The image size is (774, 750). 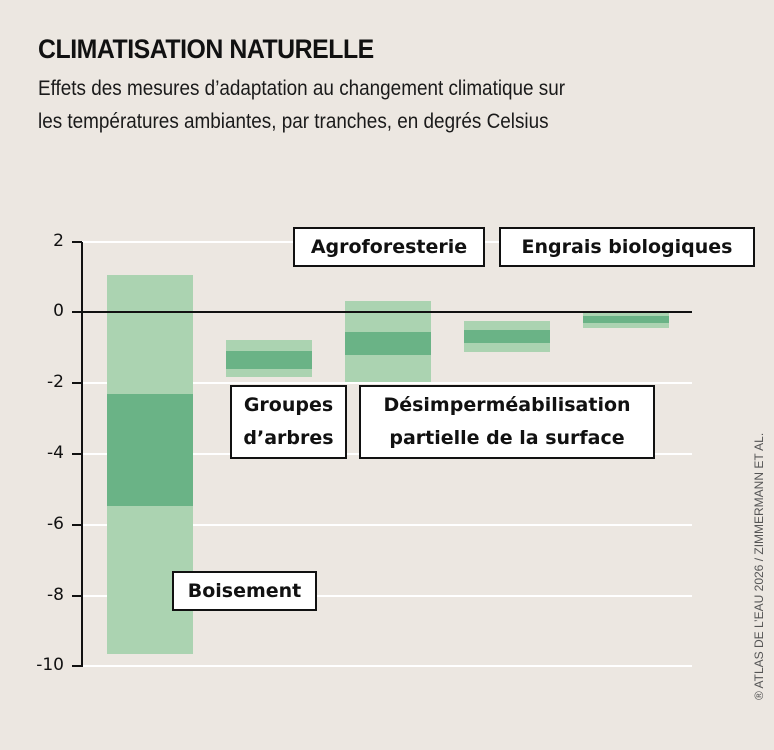 I want to click on label-engrais-biologiques: Engrais biologiques, so click(x=627, y=247).